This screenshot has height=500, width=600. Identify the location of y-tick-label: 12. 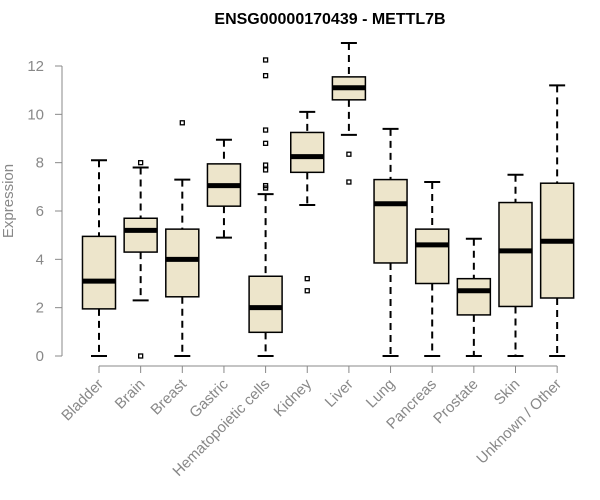
(35, 66).